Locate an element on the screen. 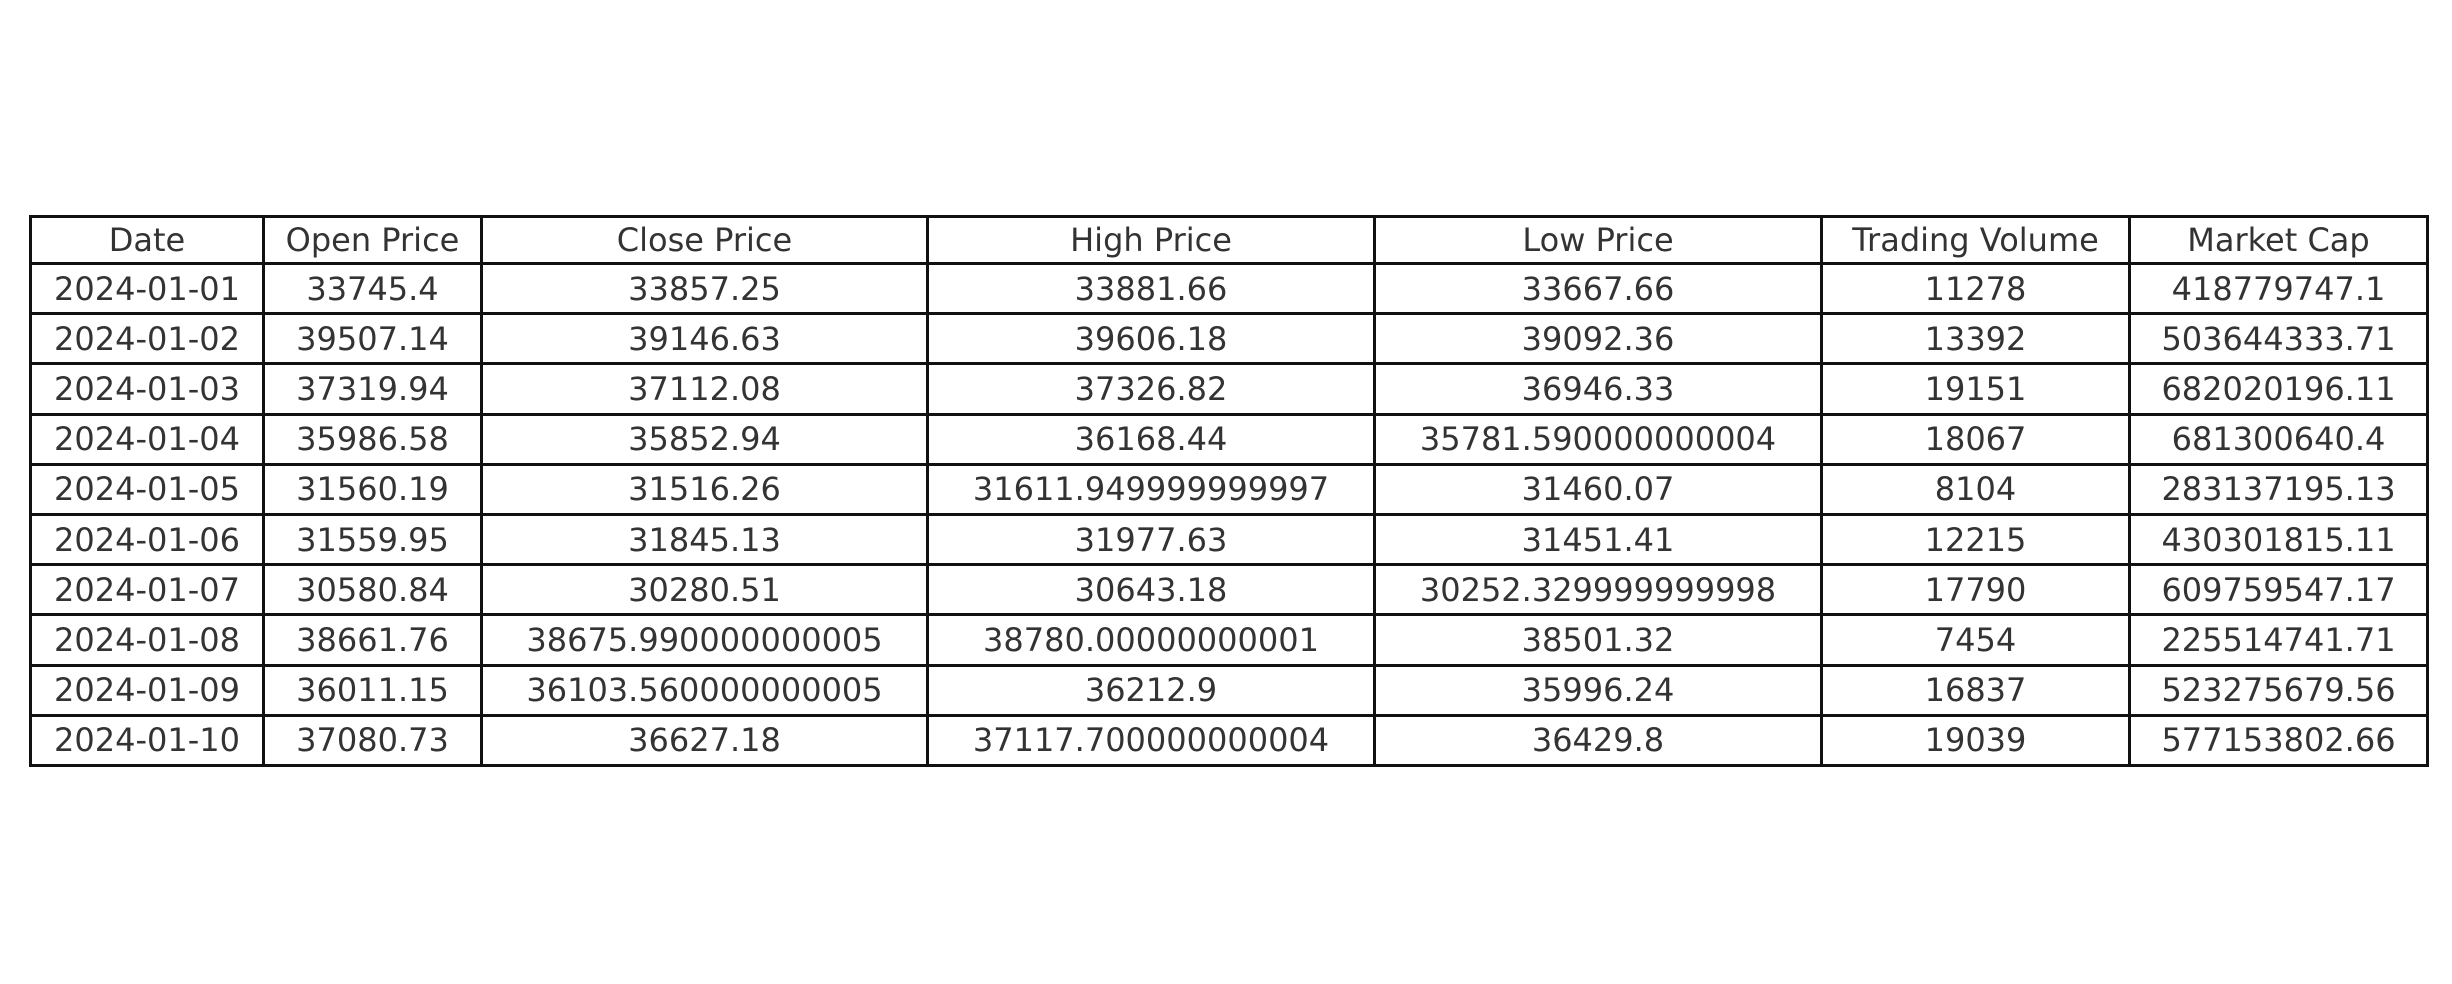  table-cell: 681300640.4 is located at coordinates (2278, 439).